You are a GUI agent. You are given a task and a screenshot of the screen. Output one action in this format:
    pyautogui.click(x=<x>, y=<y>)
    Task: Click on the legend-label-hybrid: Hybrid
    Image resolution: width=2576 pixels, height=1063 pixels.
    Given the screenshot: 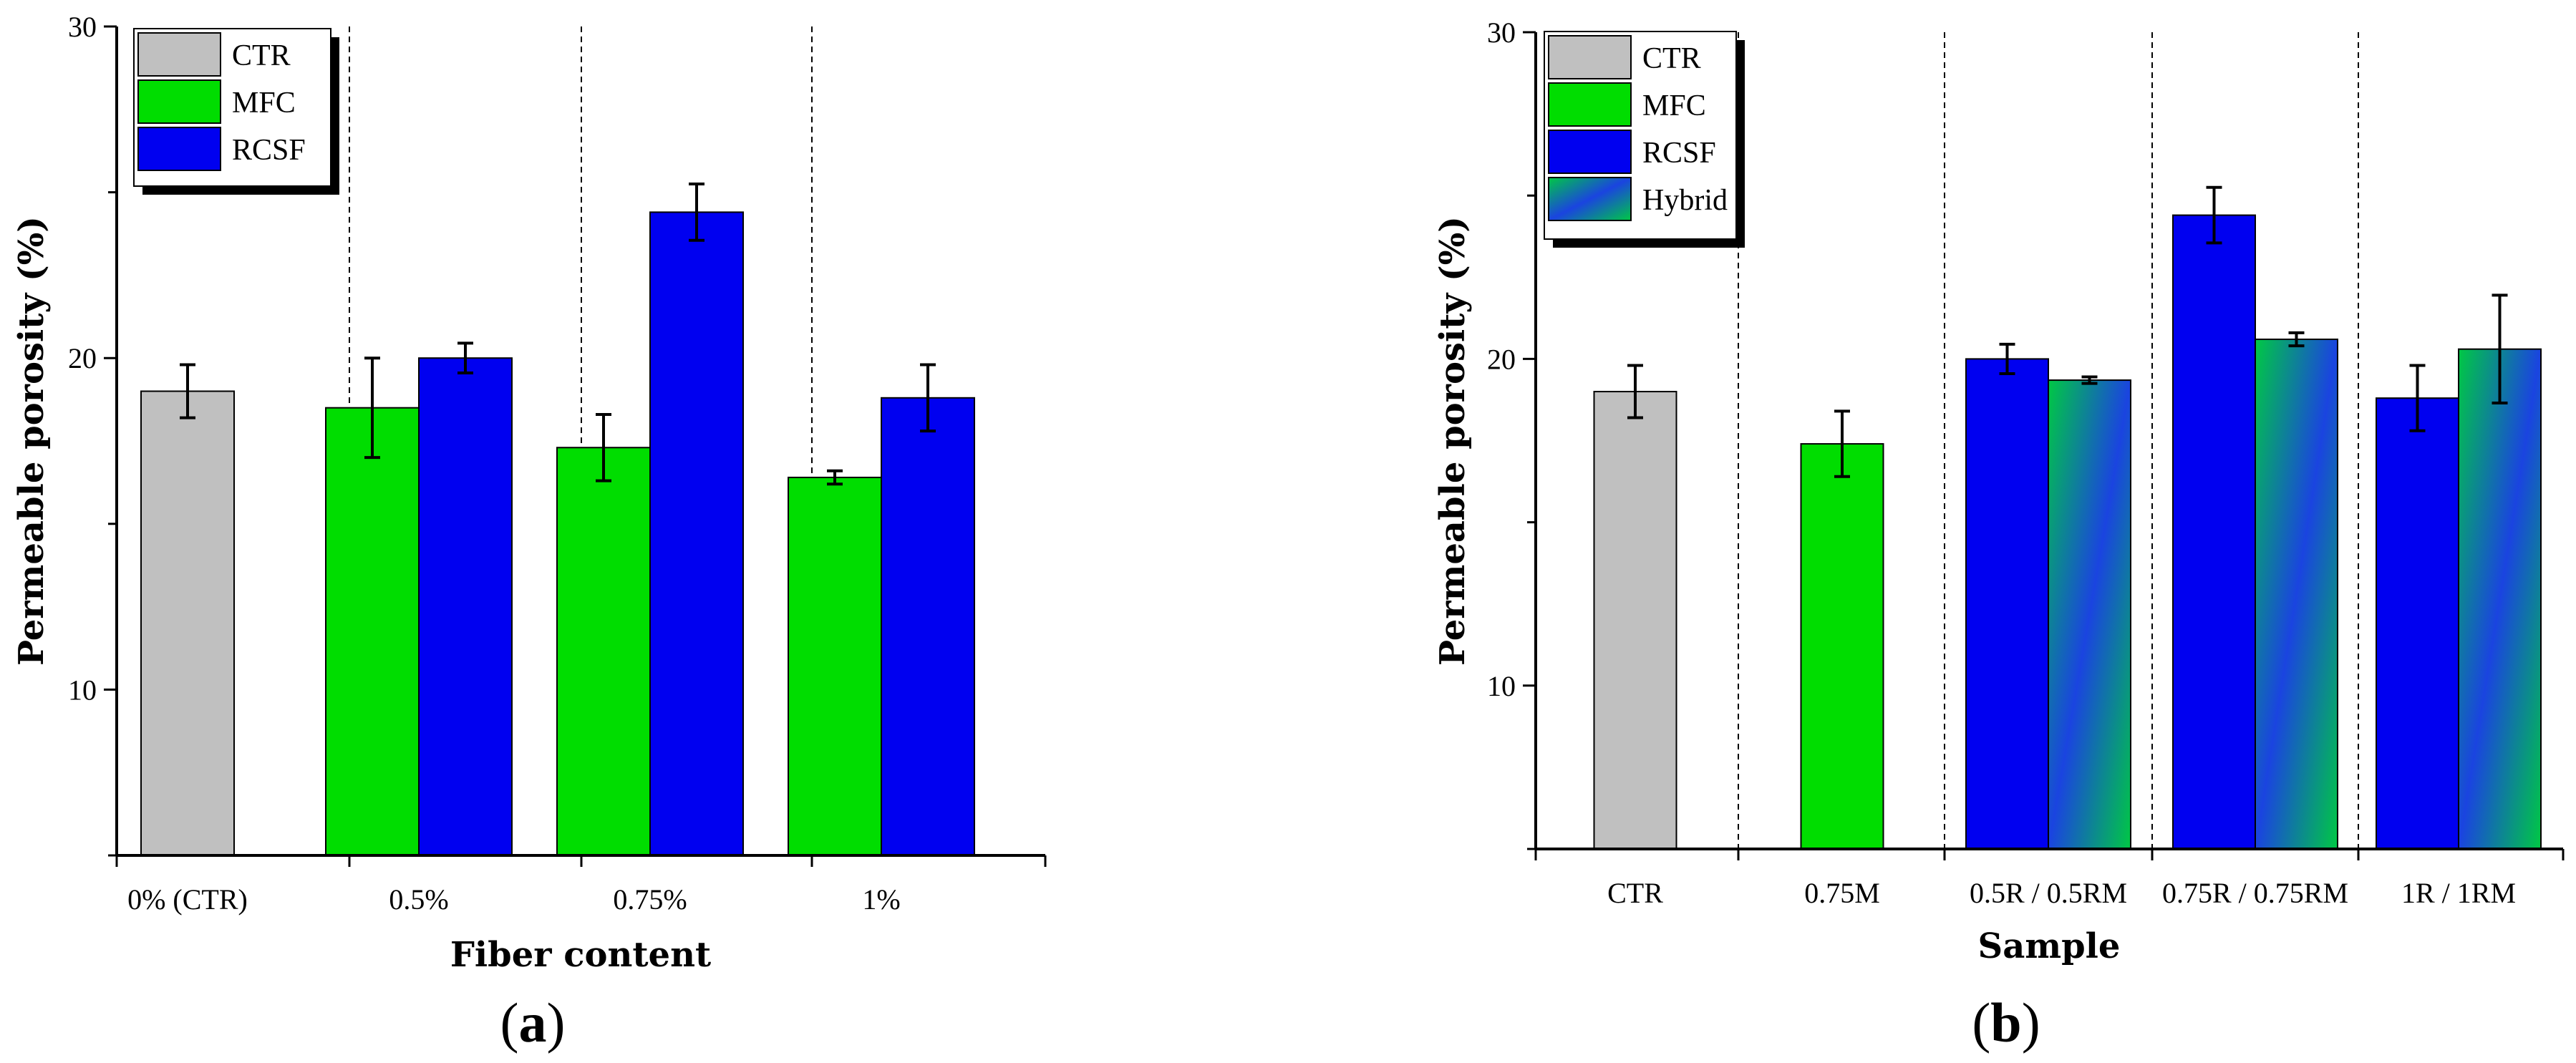 What is the action you would take?
    pyautogui.click(x=1685, y=200)
    